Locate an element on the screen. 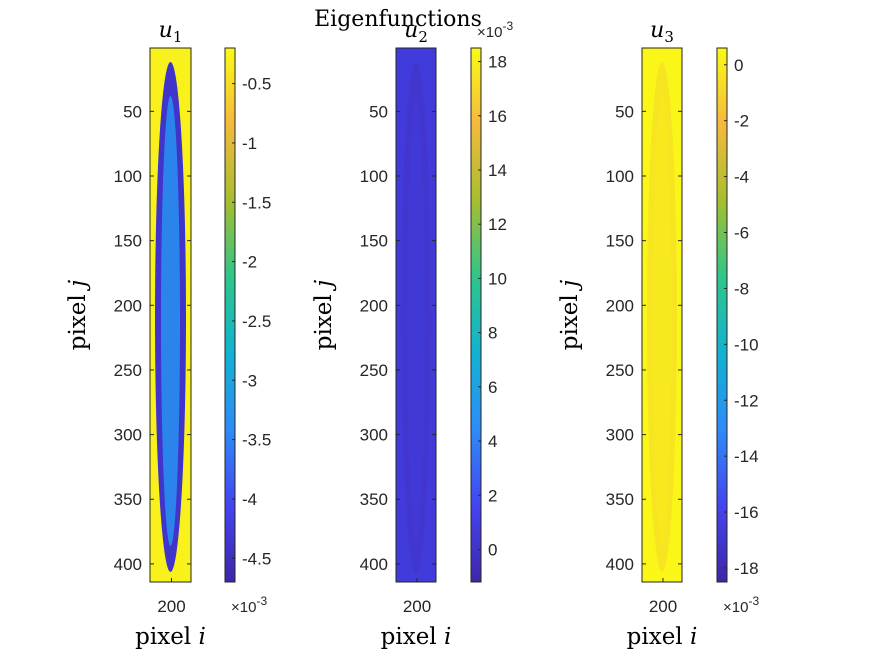 This screenshot has height=656, width=875. colorbar-tick-label: 16 is located at coordinates (497, 116).